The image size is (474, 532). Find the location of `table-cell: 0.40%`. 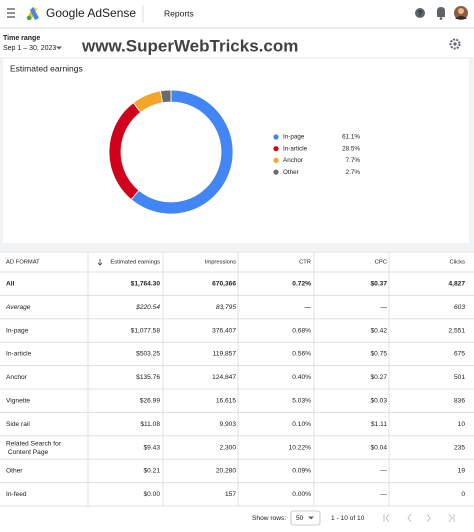

table-cell: 0.40% is located at coordinates (301, 377).